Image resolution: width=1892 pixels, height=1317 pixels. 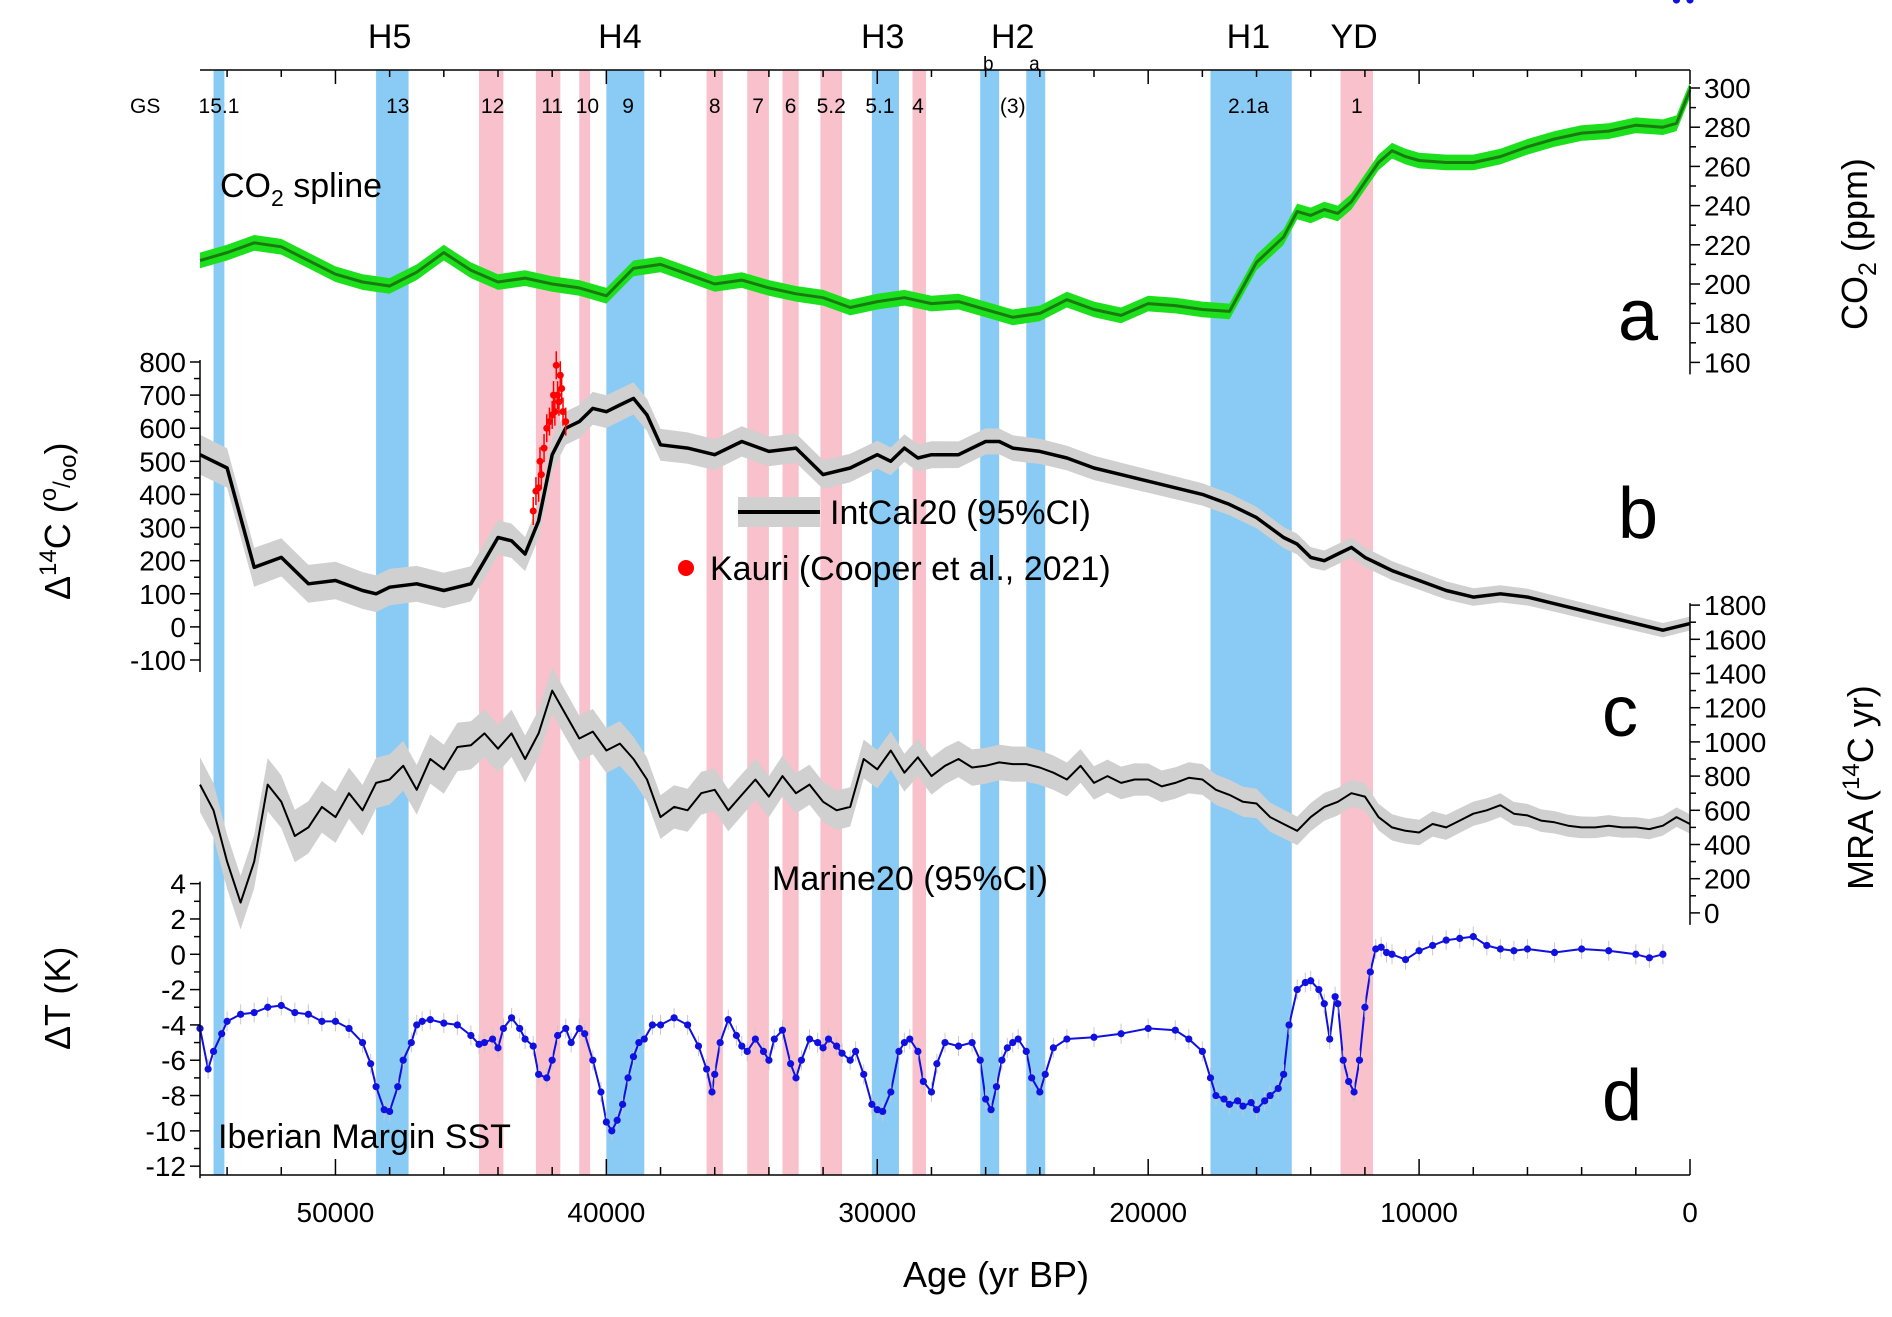 I want to click on x-tick-label: 30000, so click(x=877, y=1212).